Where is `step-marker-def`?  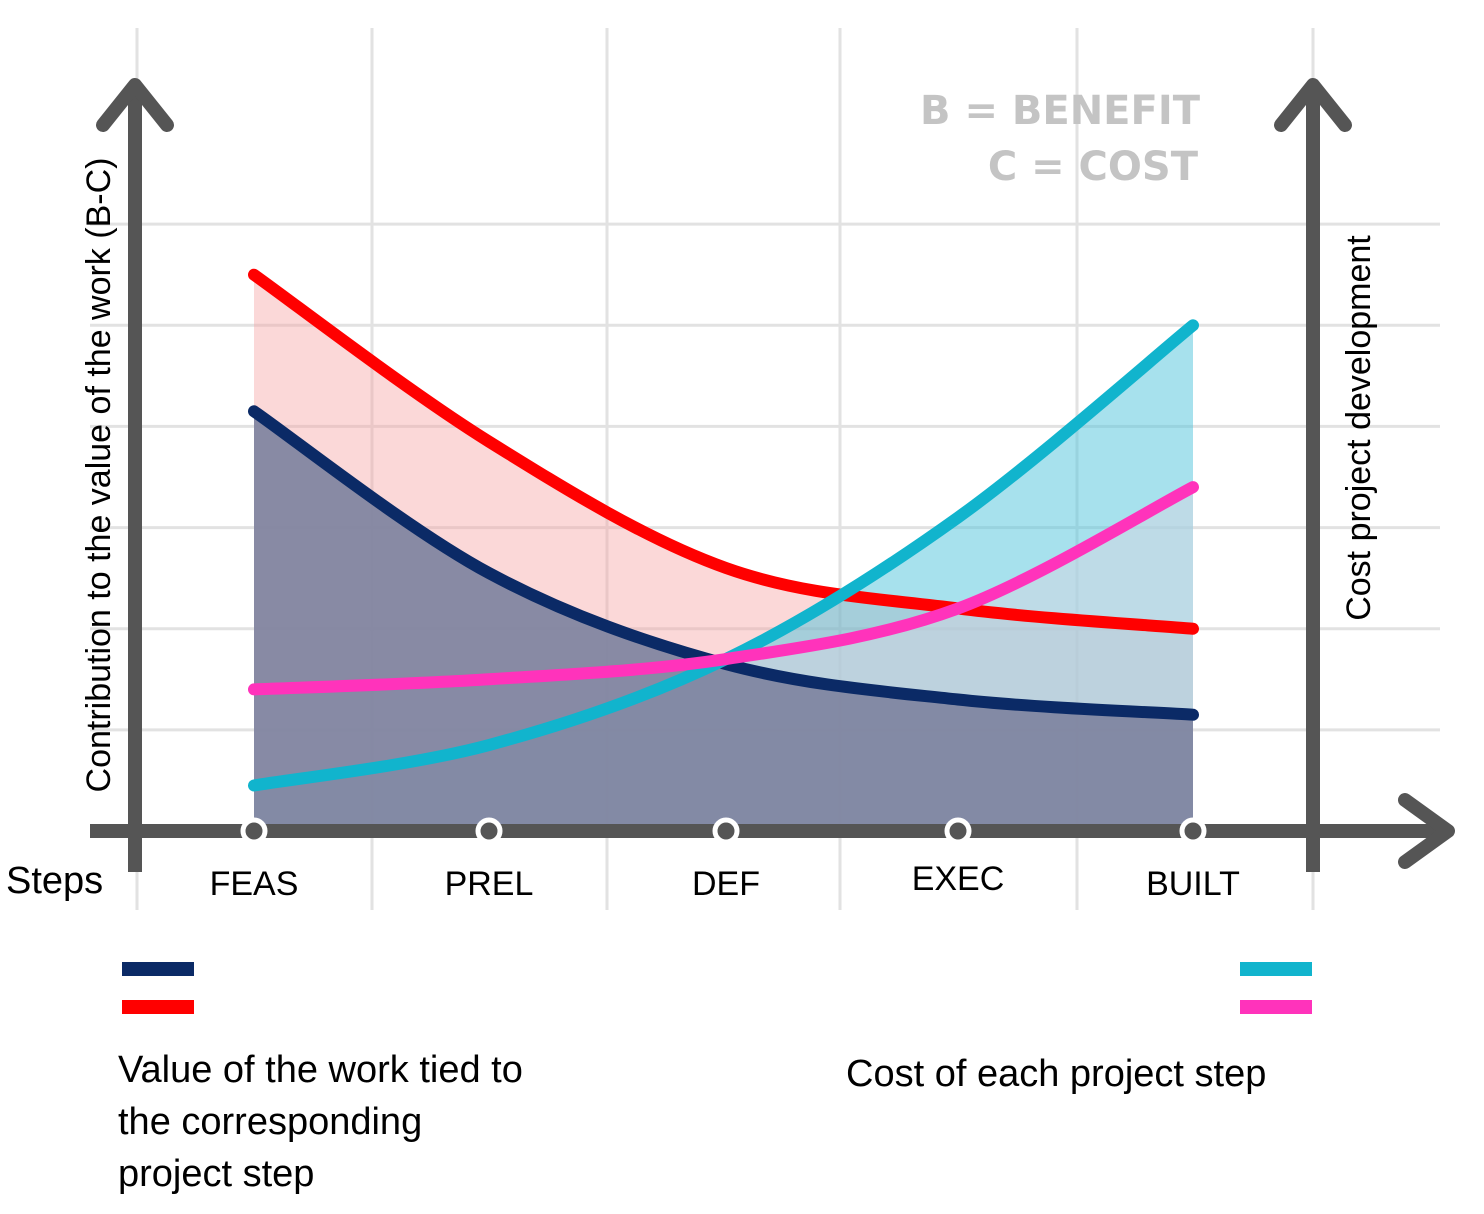
step-marker-def is located at coordinates (726, 831).